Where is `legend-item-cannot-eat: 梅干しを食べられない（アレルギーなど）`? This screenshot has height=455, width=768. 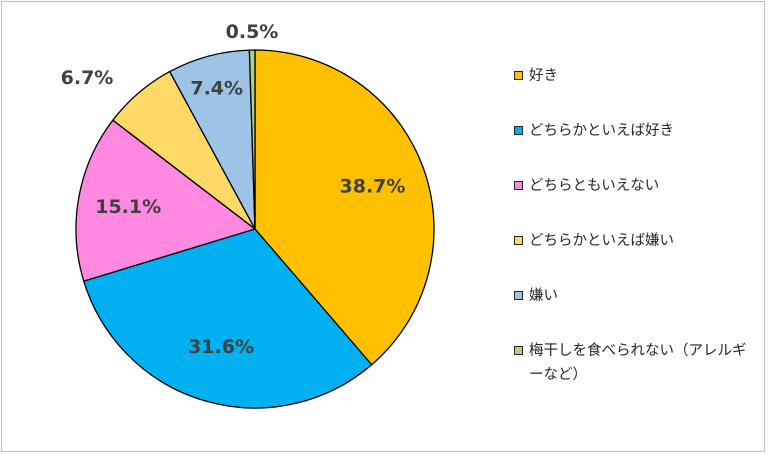
legend-item-cannot-eat: 梅干しを食べられない（アレルギーなど） is located at coordinates (636, 364).